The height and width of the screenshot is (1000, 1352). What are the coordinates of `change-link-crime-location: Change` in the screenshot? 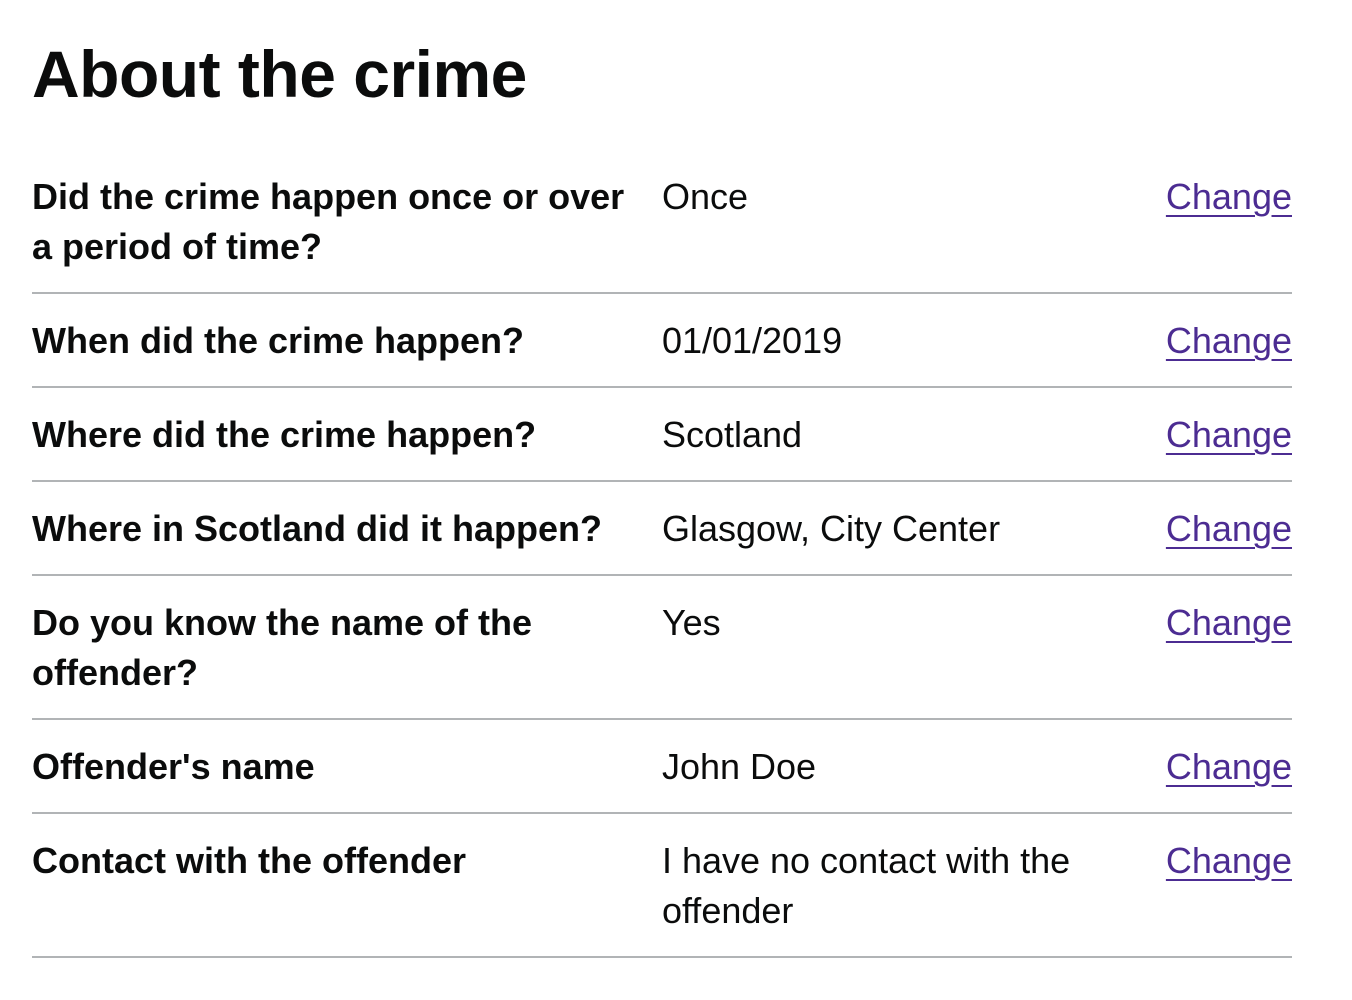 It's located at (1228, 528).